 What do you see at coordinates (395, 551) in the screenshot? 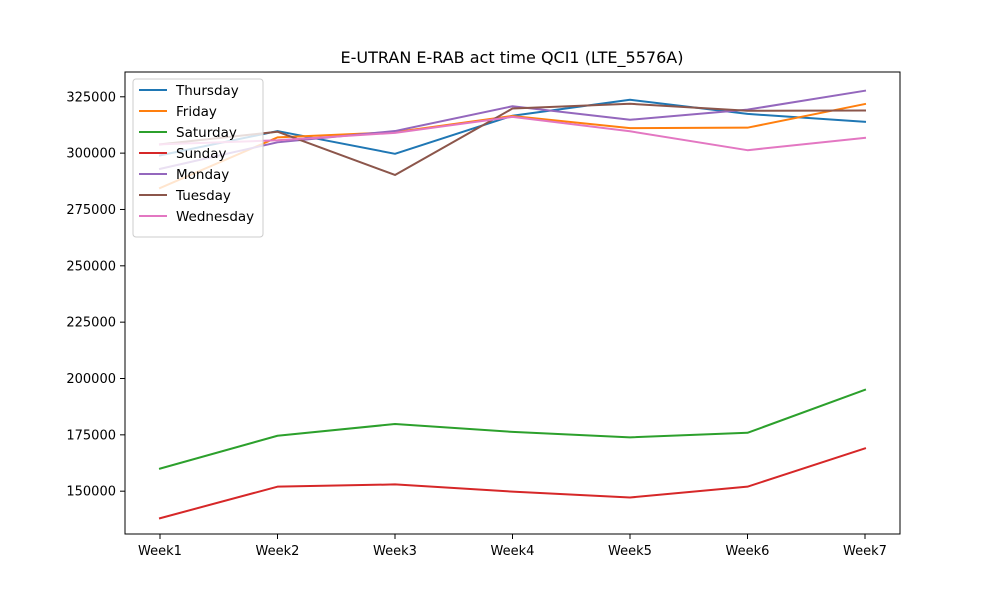
I see `x-tick-label: Week3` at bounding box center [395, 551].